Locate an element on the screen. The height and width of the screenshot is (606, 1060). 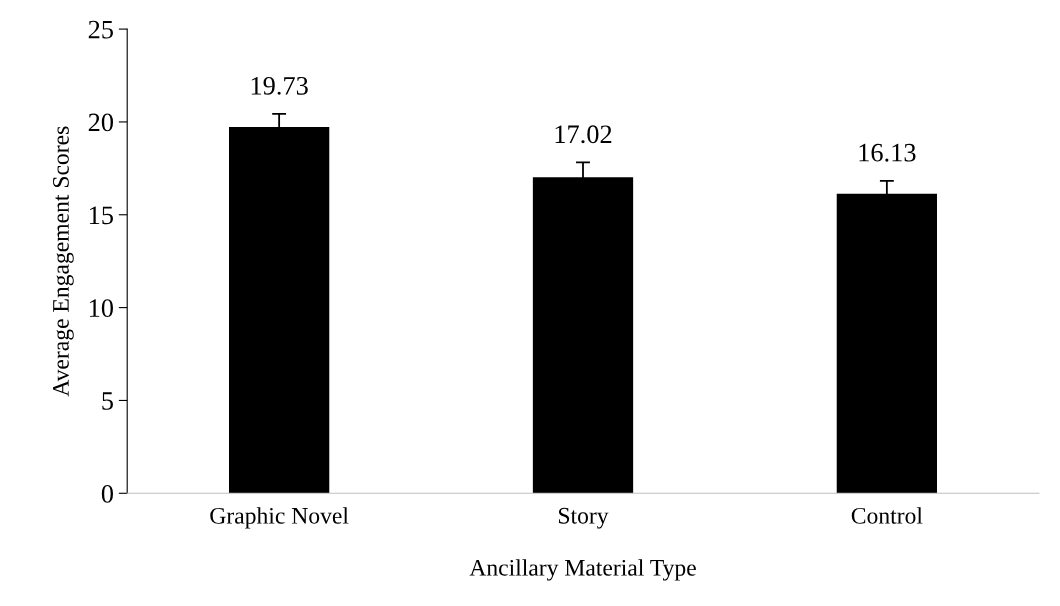
y-tick-label: 25 is located at coordinates (100, 29).